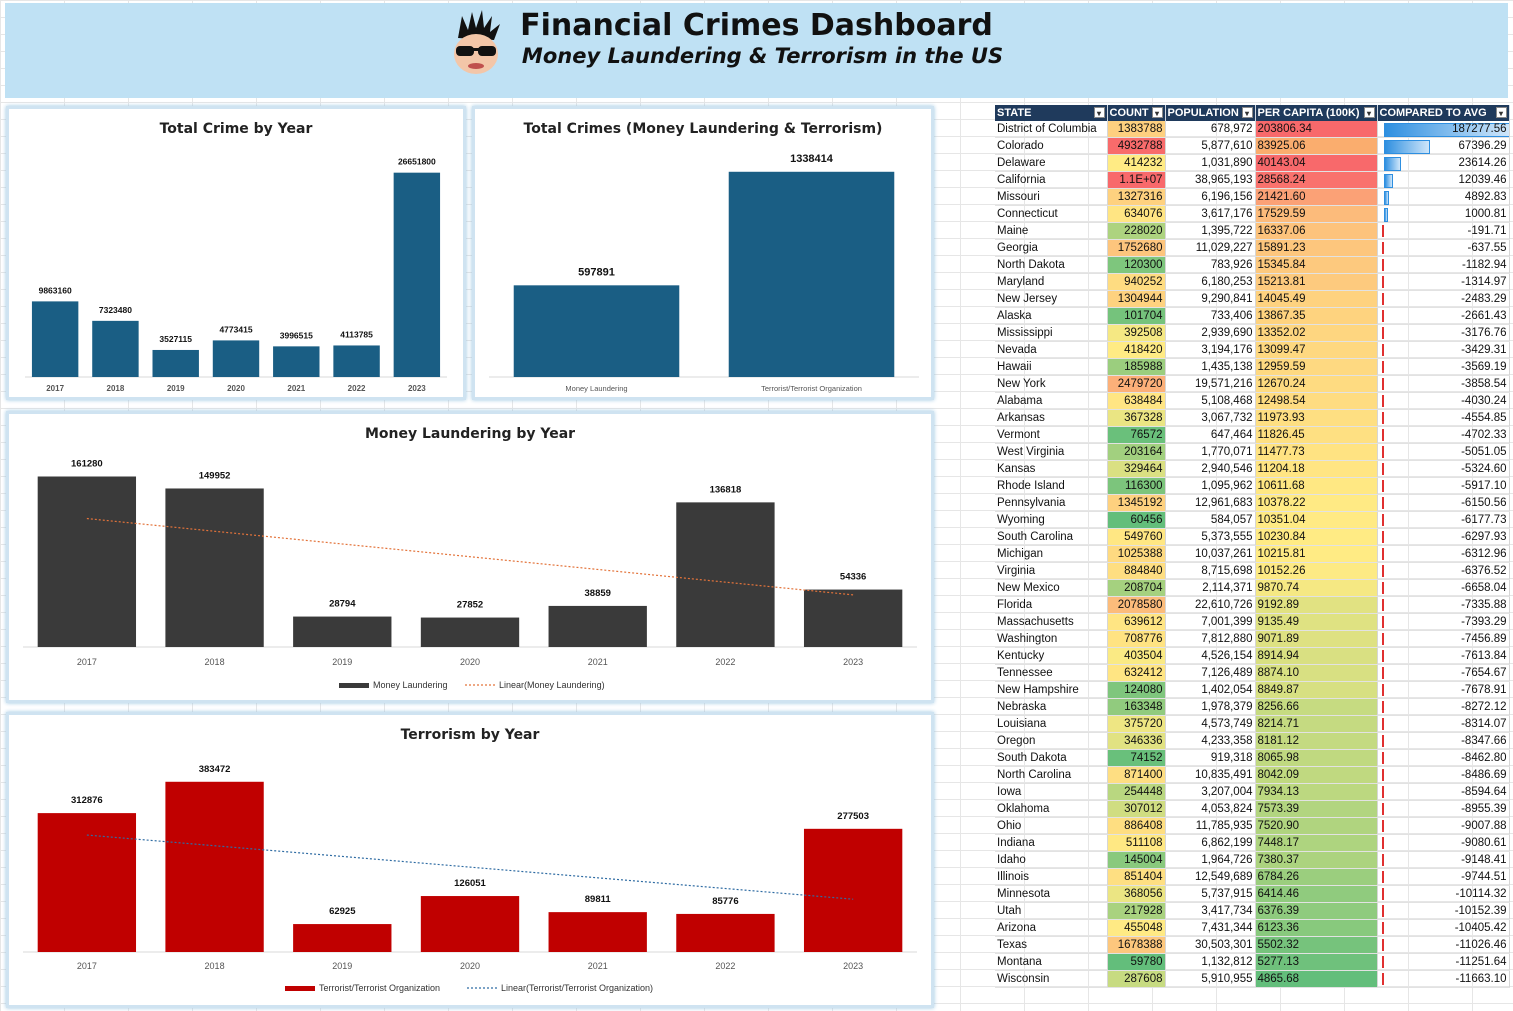 The image size is (1513, 1011). What do you see at coordinates (1136, 622) in the screenshot?
I see `count-cell: 639612` at bounding box center [1136, 622].